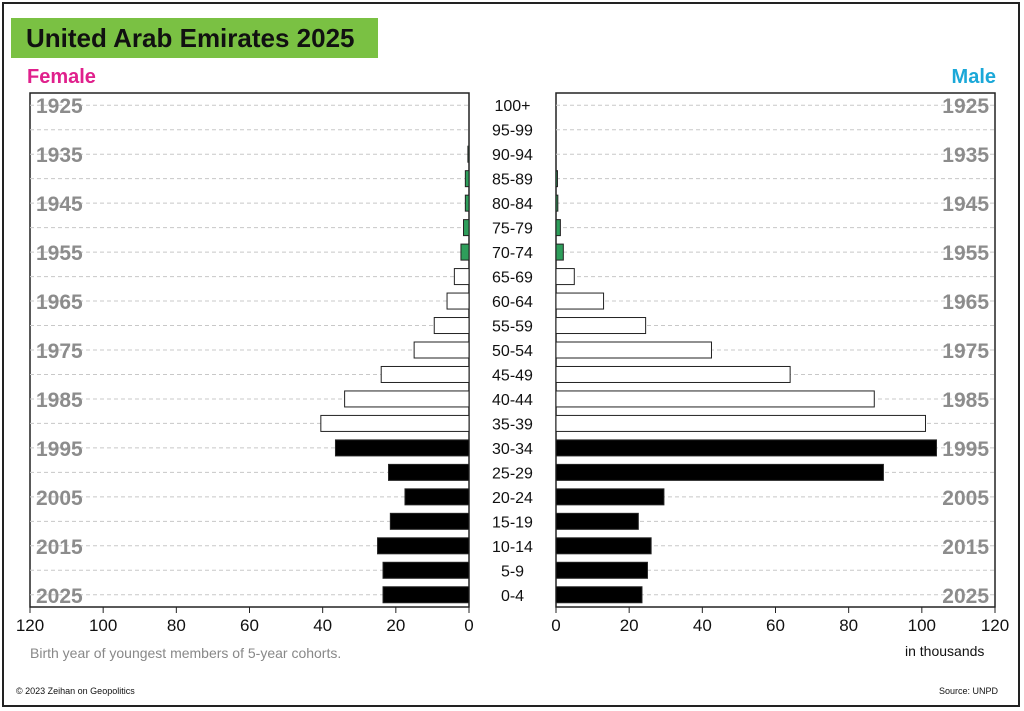 The height and width of the screenshot is (711, 1024). I want to click on age-group-label: 100+, so click(512, 106).